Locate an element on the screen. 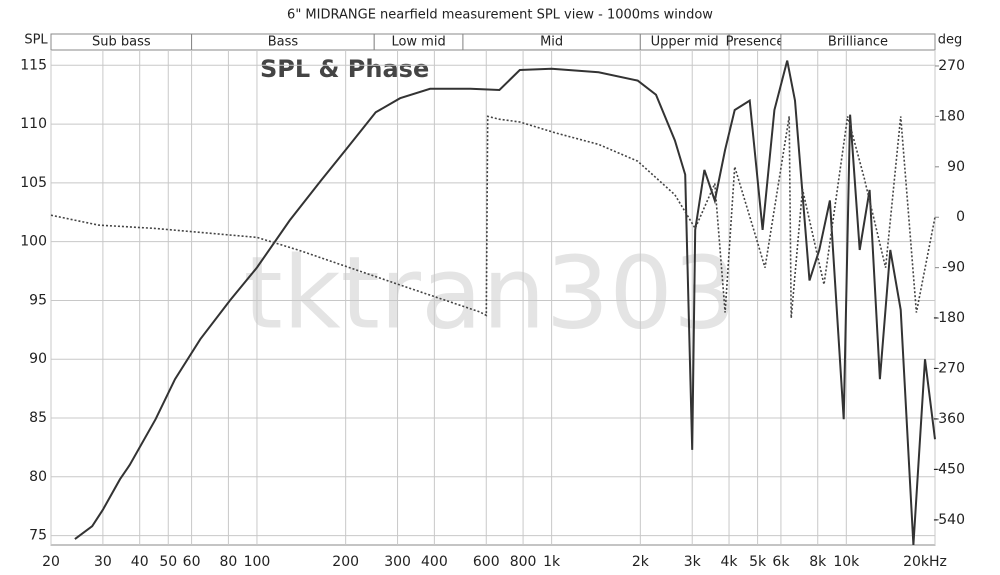 Image resolution: width=1000 pixels, height=575 pixels. x-tick-label: 100 is located at coordinates (257, 562).